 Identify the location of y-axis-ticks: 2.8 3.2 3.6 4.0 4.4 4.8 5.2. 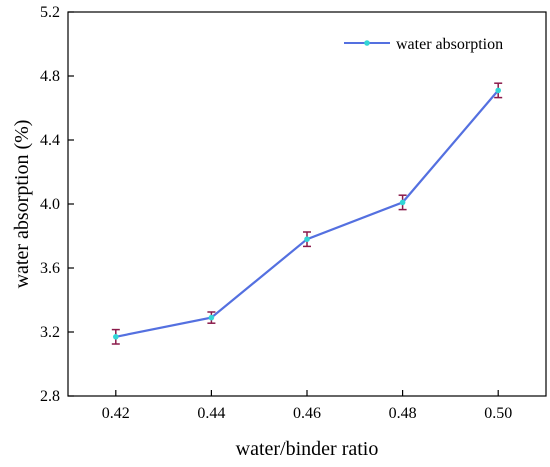
(57, 204).